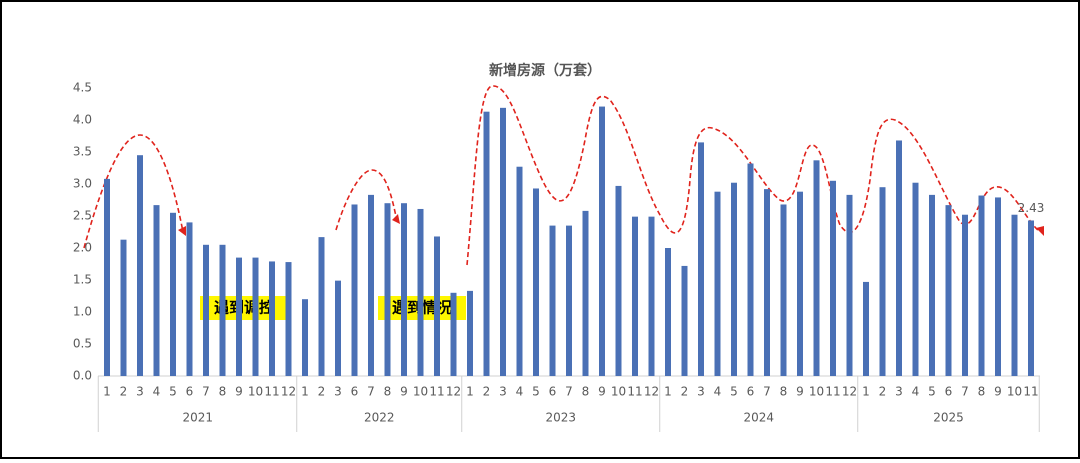  Describe the element at coordinates (82, 344) in the screenshot. I see `y-tick-label: 0.5` at that location.